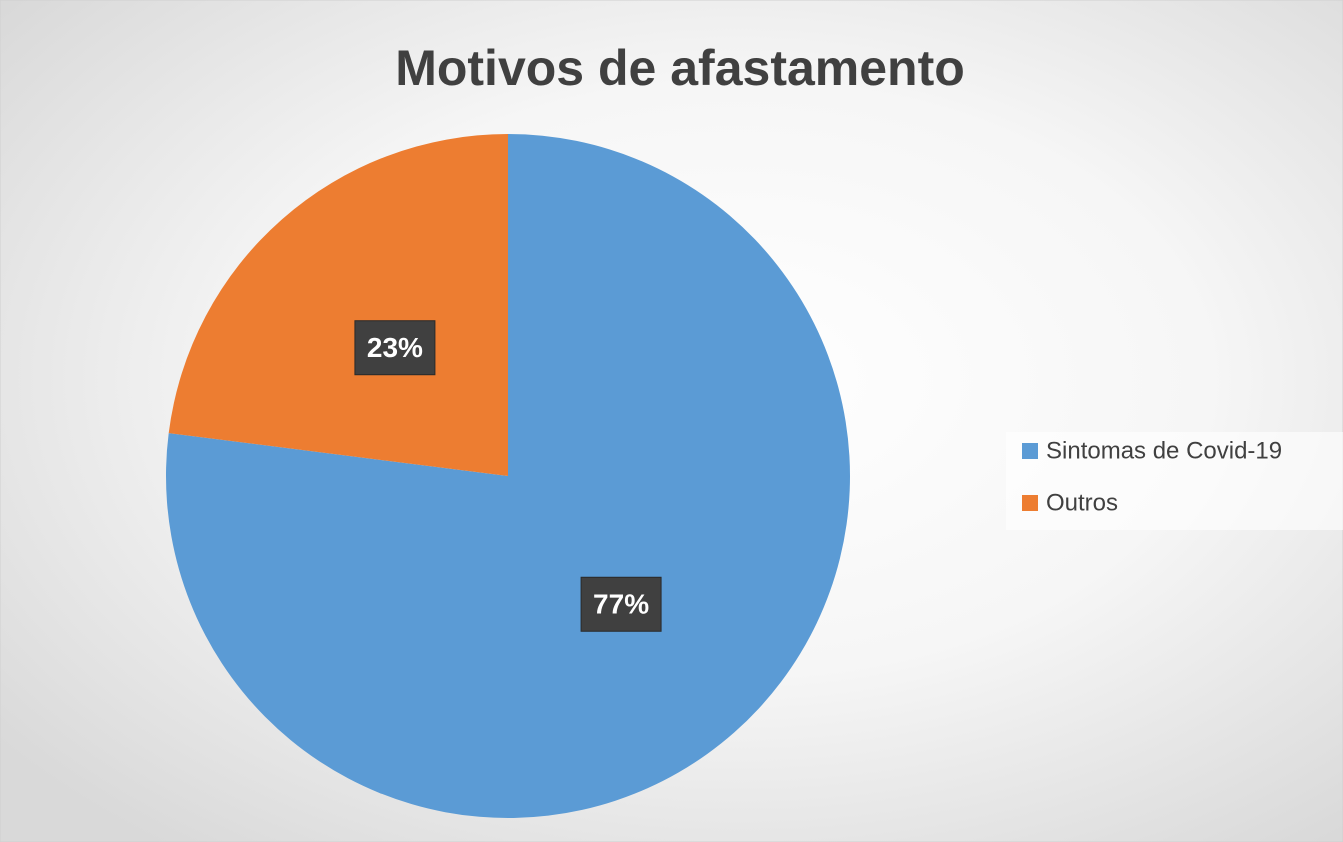 The image size is (1343, 842). Describe the element at coordinates (338, 305) in the screenshot. I see `pie-slice` at that location.